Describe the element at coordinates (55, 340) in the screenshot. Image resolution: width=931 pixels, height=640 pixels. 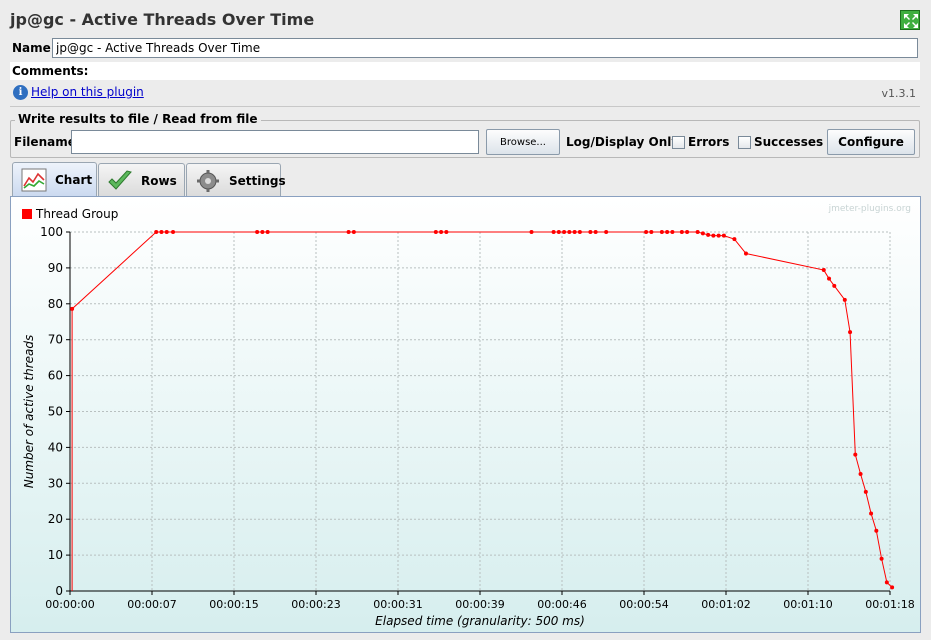
I see `y-tick-label: 70` at that location.